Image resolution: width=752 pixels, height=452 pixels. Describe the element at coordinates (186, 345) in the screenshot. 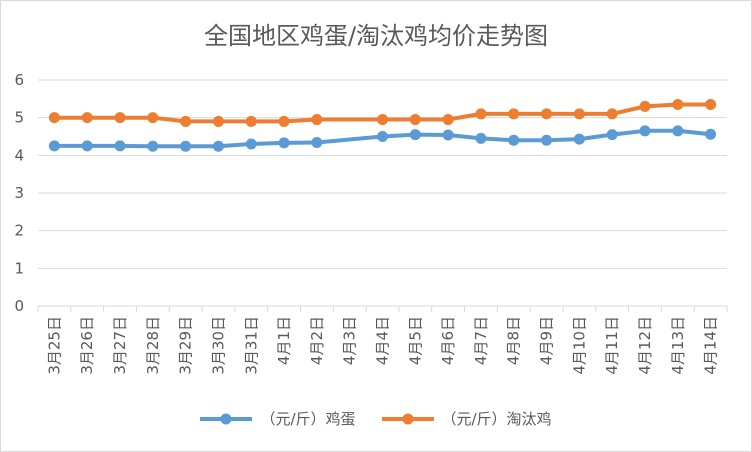

I see `x-tick-label-4: 3月29日` at that location.